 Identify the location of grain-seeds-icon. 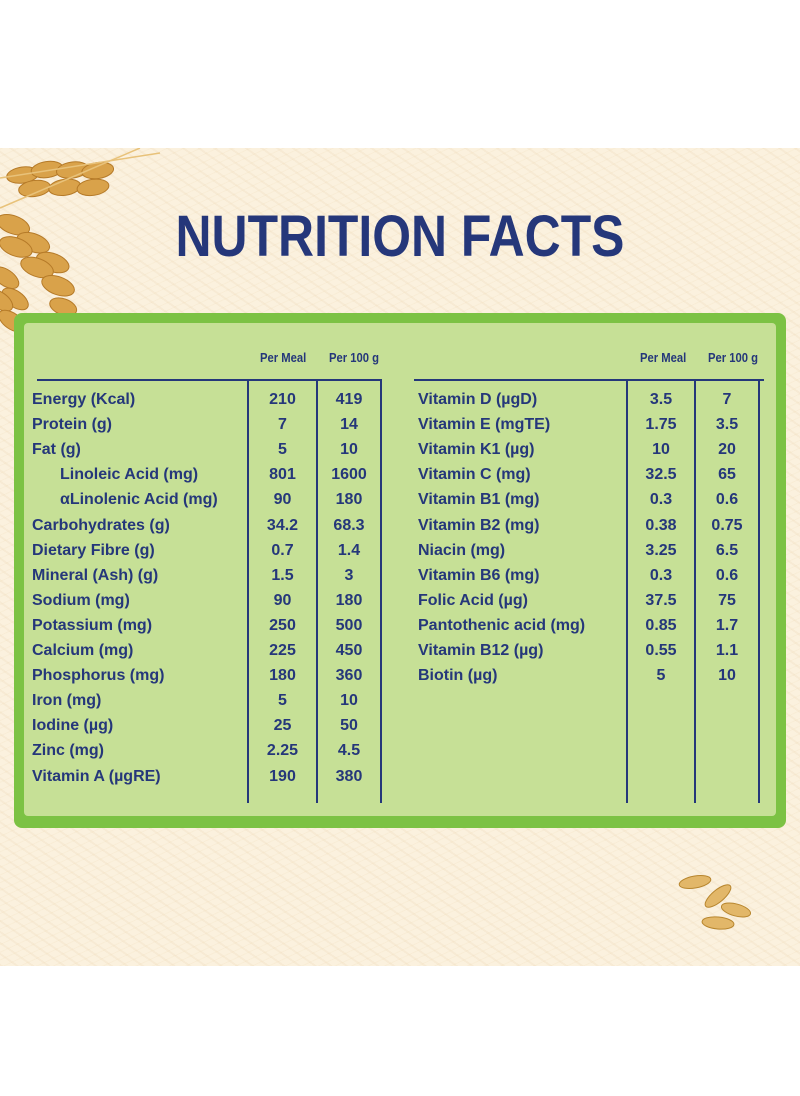
(715, 902).